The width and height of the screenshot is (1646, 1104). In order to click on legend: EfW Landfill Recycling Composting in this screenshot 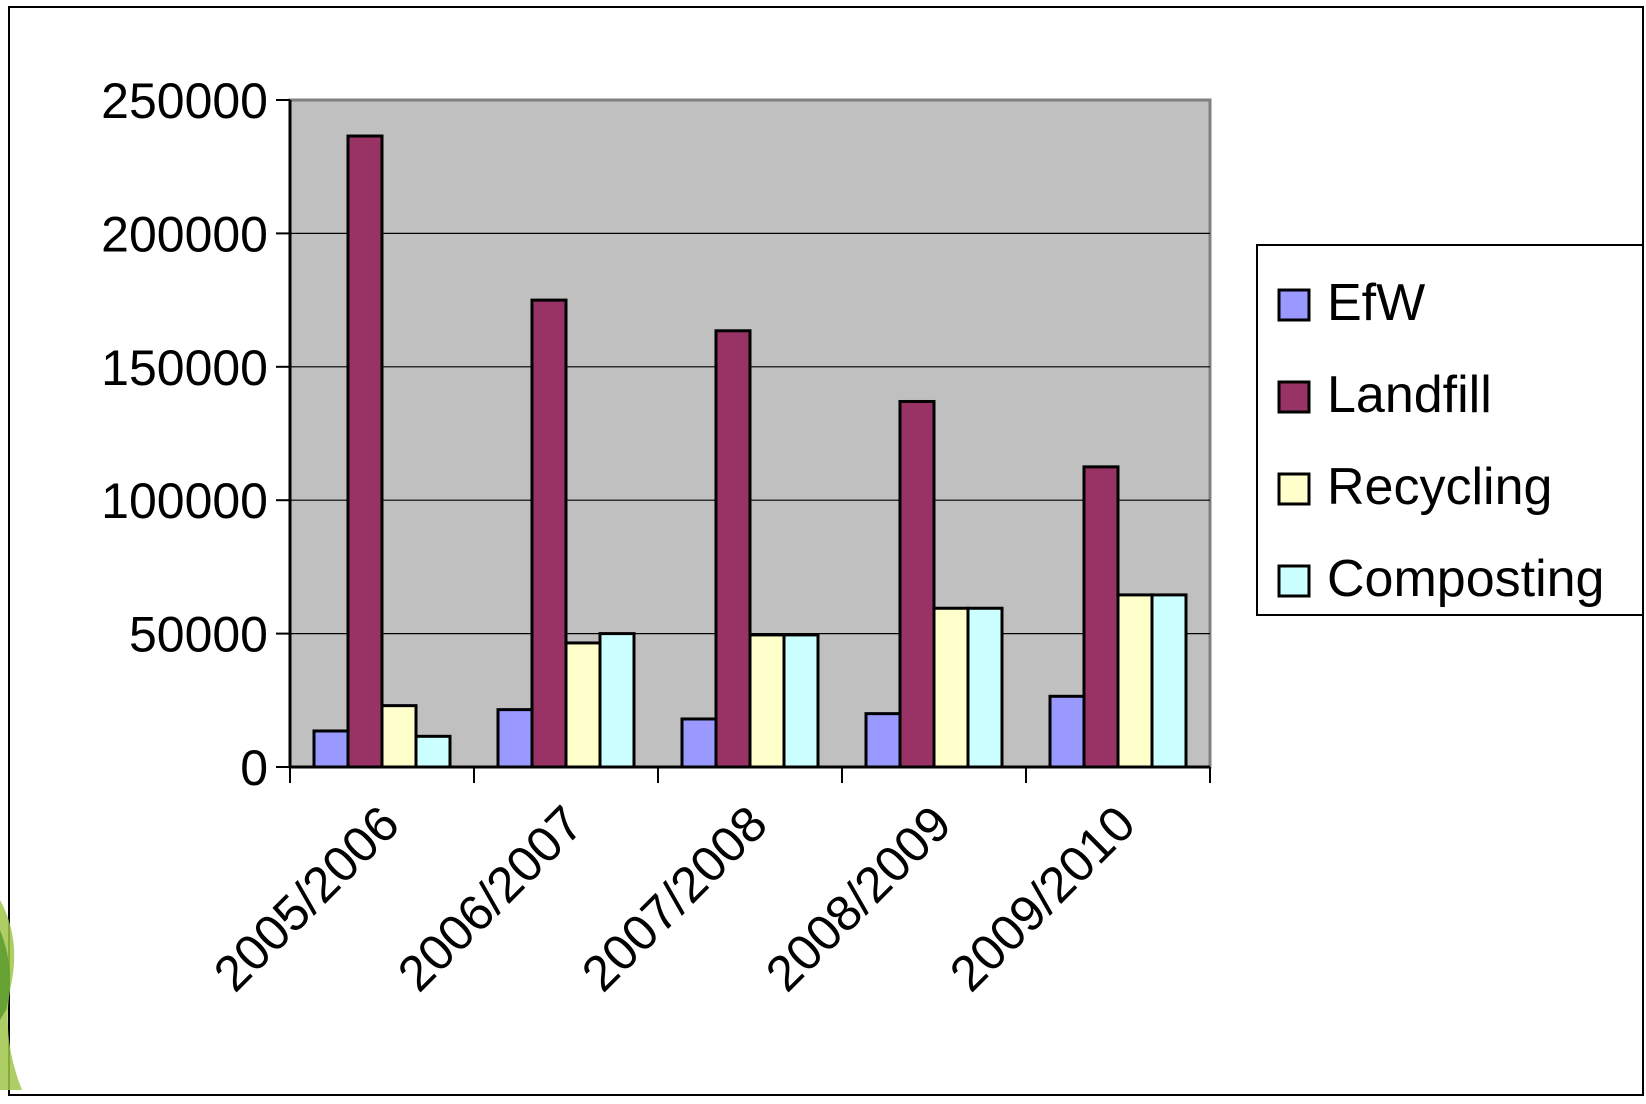, I will do `click(1450, 430)`.